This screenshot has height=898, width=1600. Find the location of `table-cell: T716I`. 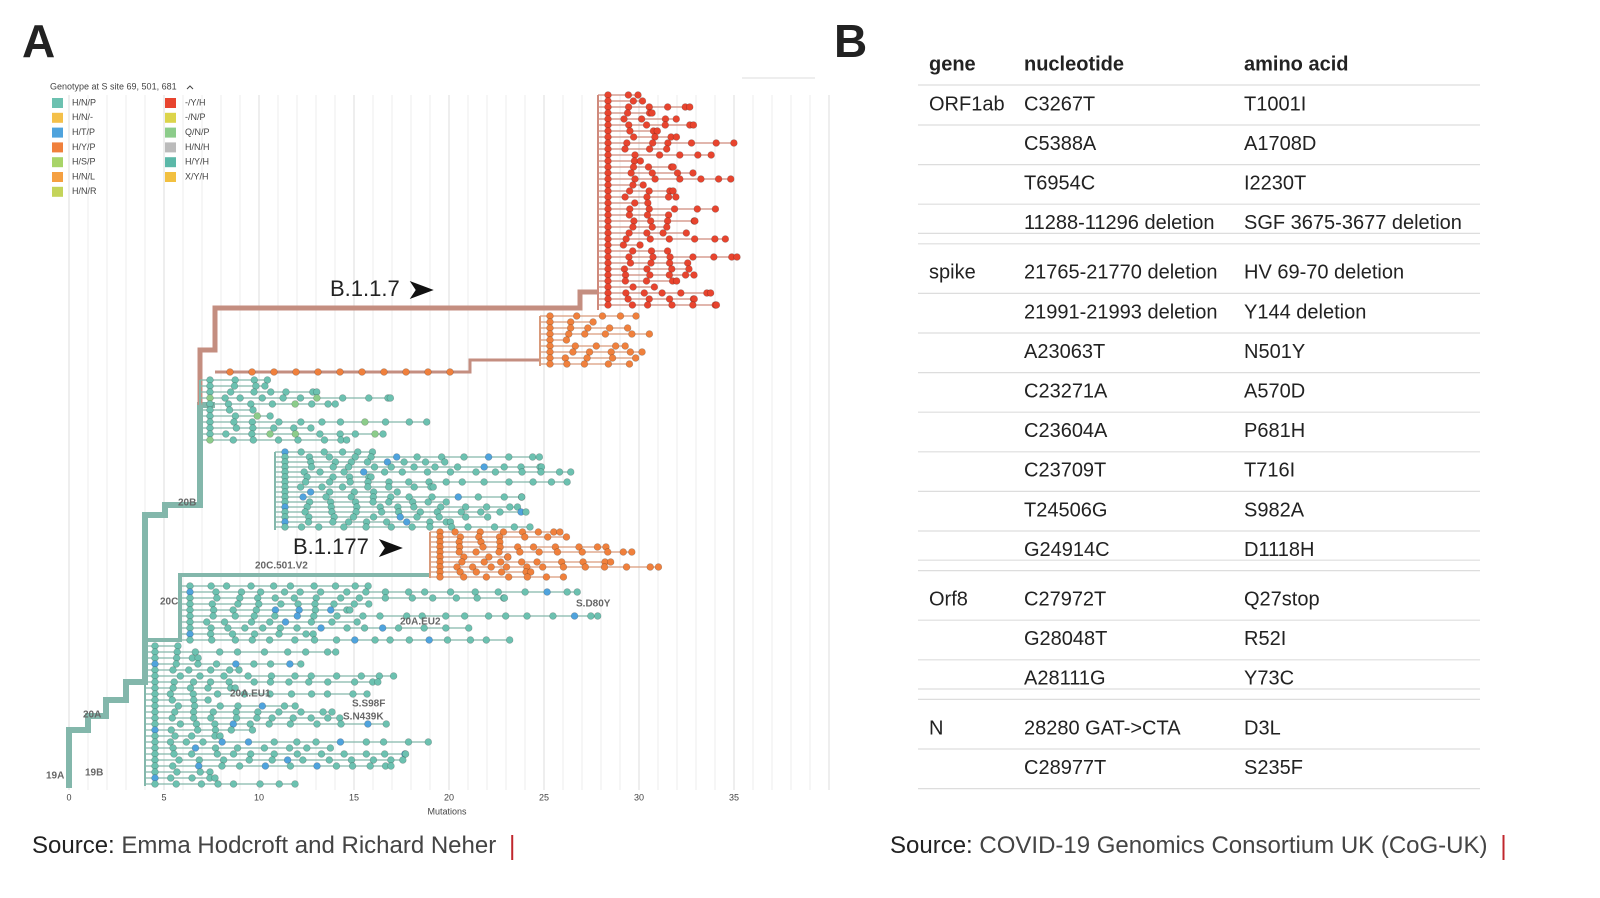

table-cell: T716I is located at coordinates (1269, 471).